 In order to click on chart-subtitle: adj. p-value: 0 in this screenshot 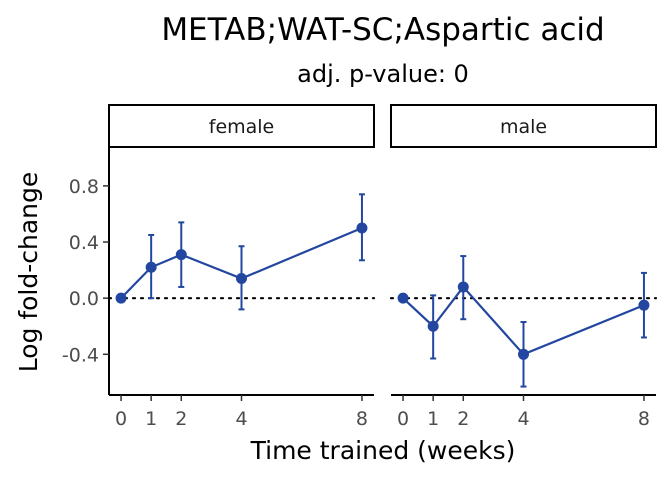, I will do `click(383, 74)`.